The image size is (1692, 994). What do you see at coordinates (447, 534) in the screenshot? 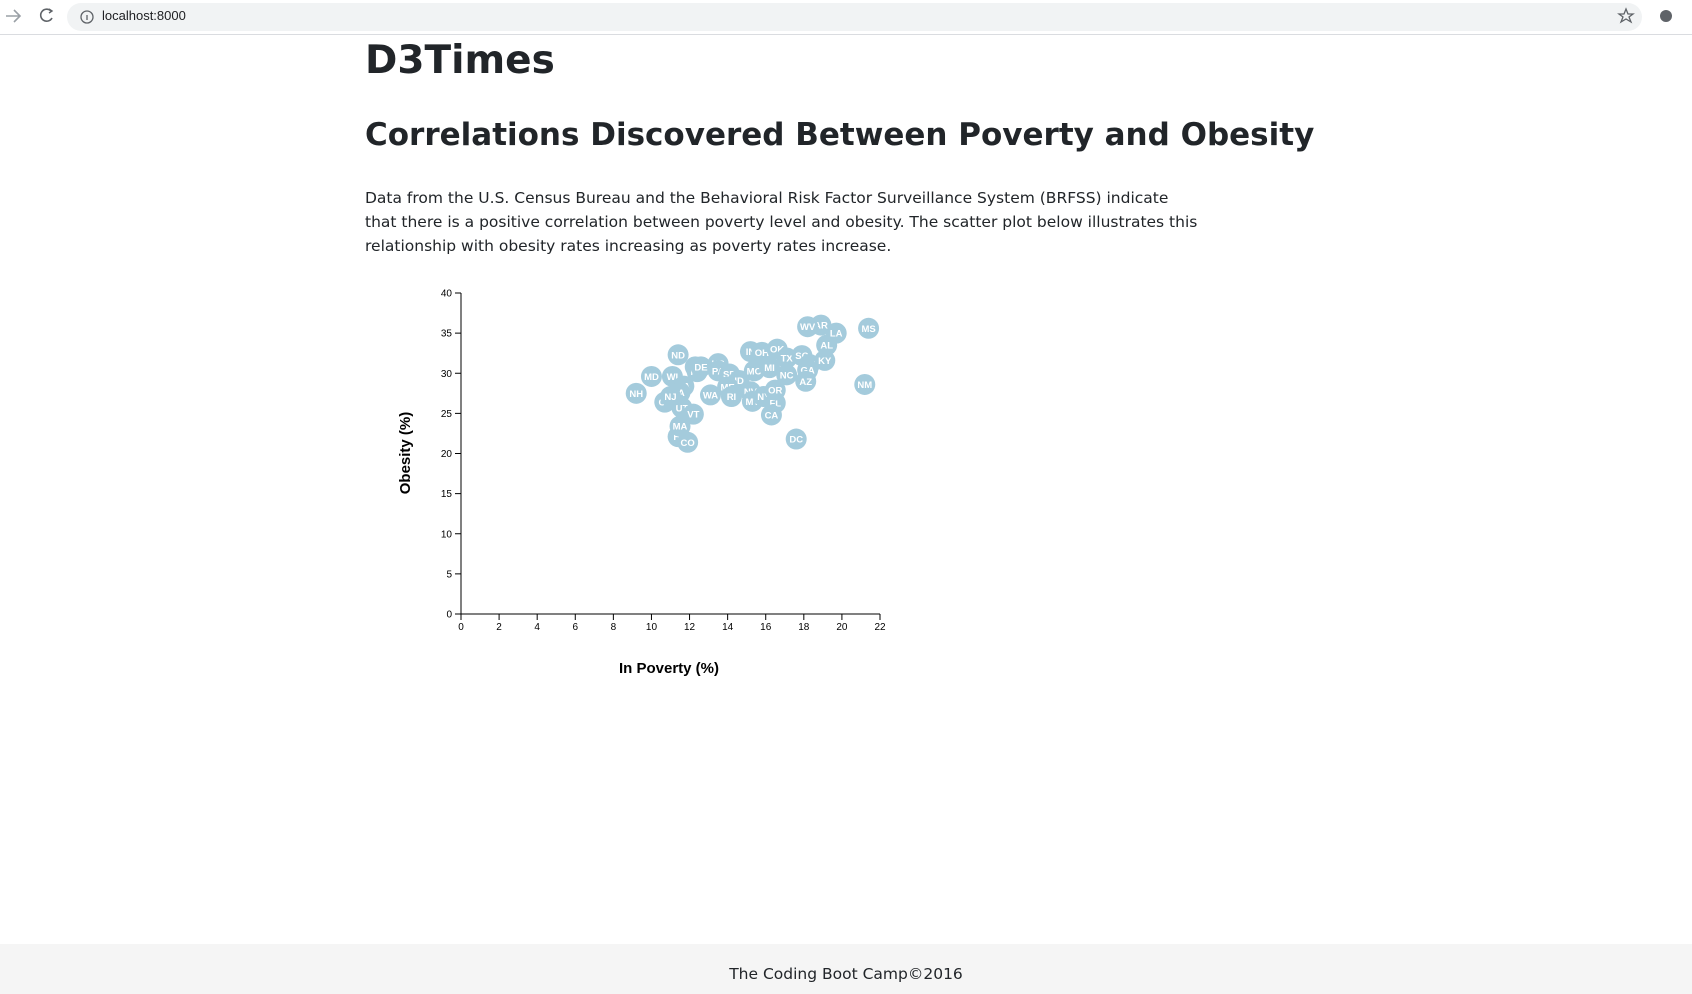
I see `y-tick-label: 10` at bounding box center [447, 534].